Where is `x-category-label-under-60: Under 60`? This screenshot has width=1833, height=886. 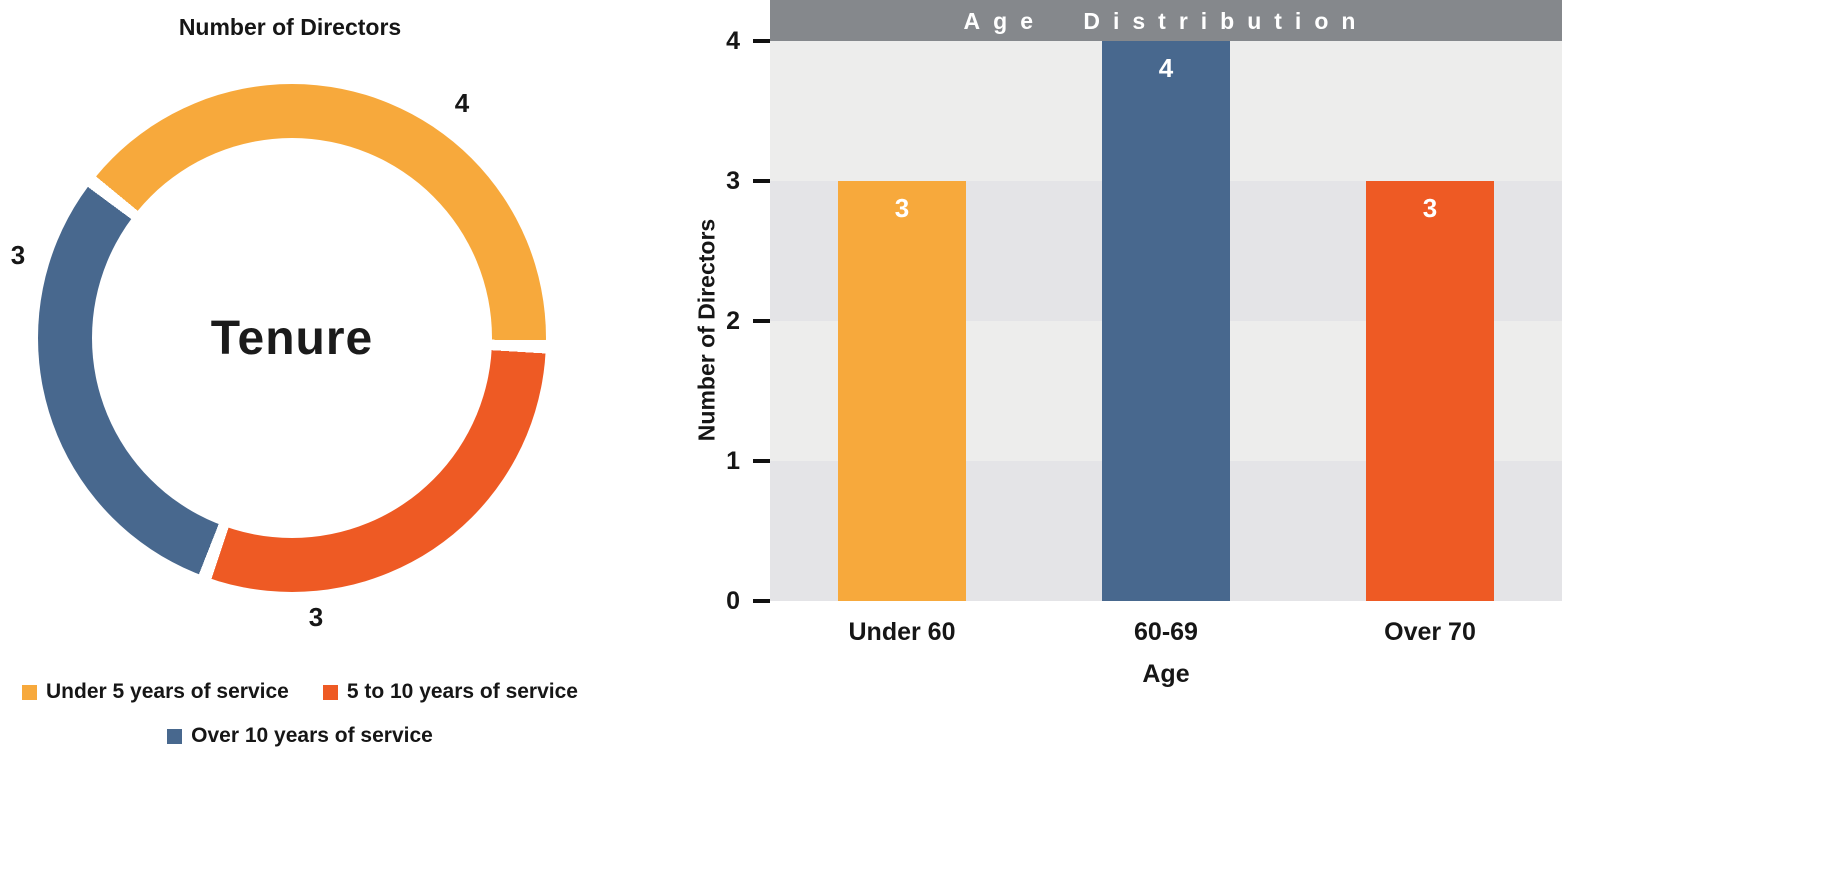
x-category-label-under-60: Under 60 is located at coordinates (902, 632).